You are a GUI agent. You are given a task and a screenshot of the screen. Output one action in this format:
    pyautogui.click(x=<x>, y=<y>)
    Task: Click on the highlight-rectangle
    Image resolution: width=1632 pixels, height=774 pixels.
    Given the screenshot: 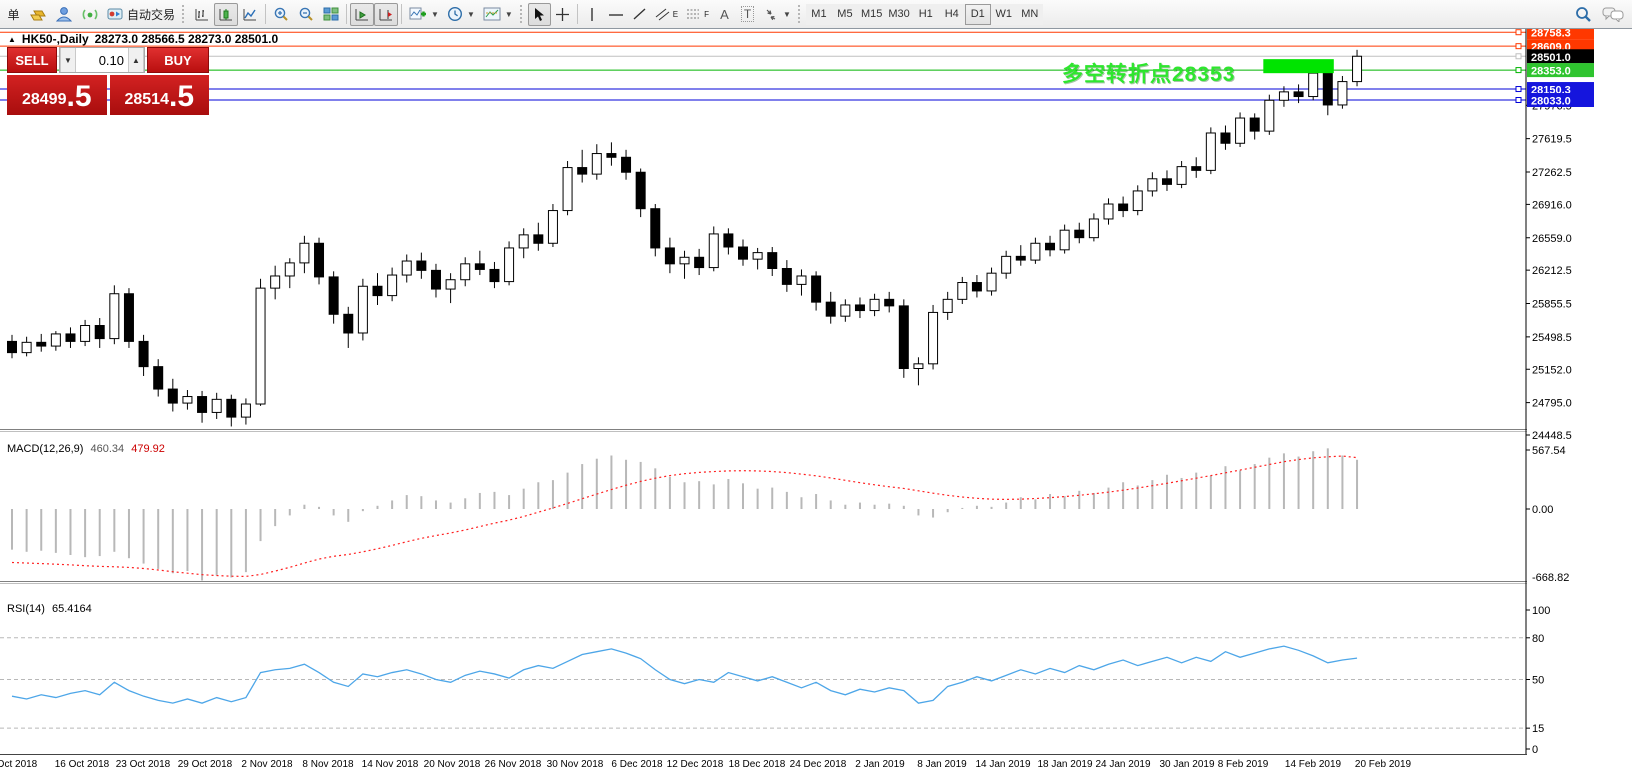 What is the action you would take?
    pyautogui.click(x=1298, y=66)
    